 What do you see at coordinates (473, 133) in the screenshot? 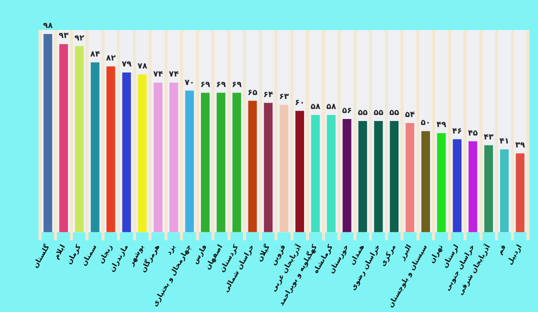
I see `data-label: ۴۵` at bounding box center [473, 133].